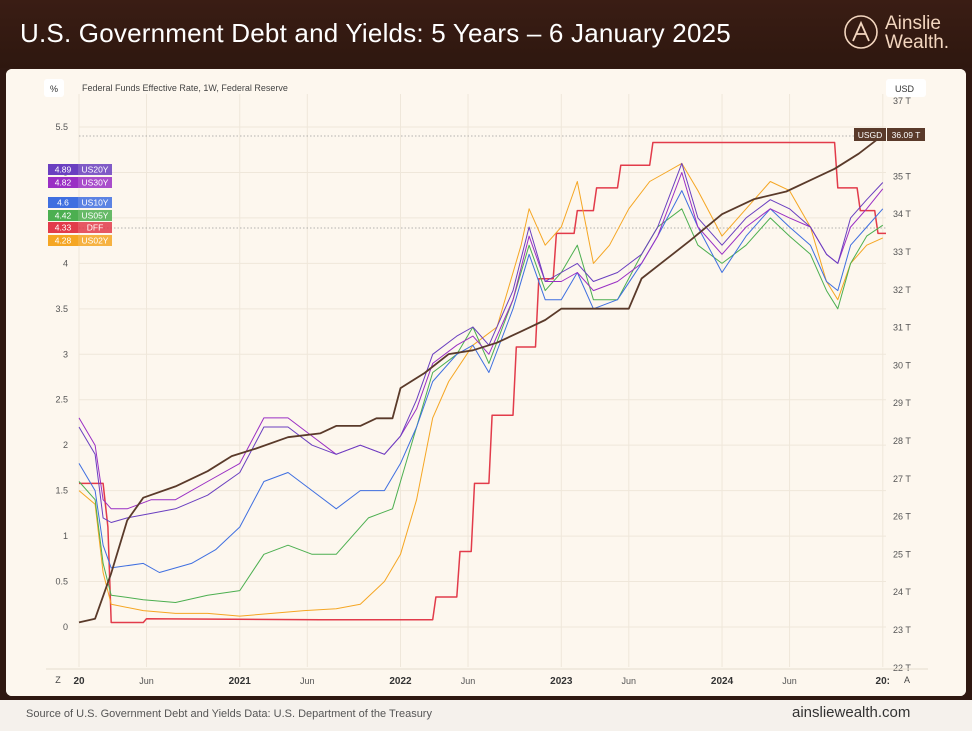 The height and width of the screenshot is (731, 972). What do you see at coordinates (907, 680) in the screenshot?
I see `corner-right-label: A` at bounding box center [907, 680].